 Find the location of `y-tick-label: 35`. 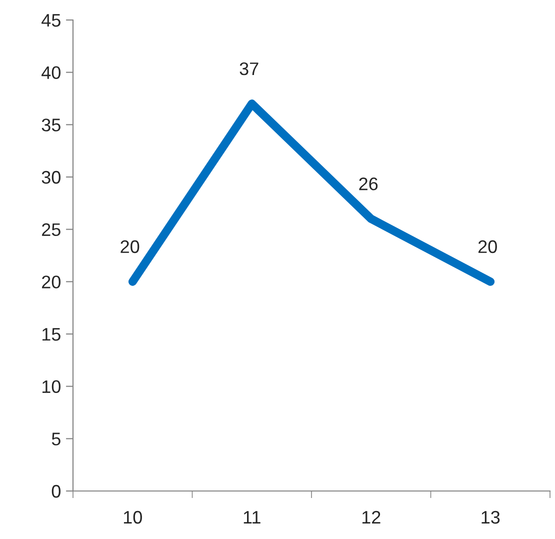

y-tick-label: 35 is located at coordinates (51, 125).